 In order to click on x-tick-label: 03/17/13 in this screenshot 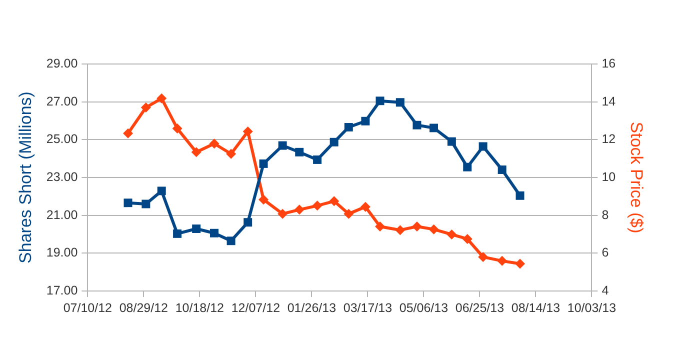, I will do `click(367, 307)`.